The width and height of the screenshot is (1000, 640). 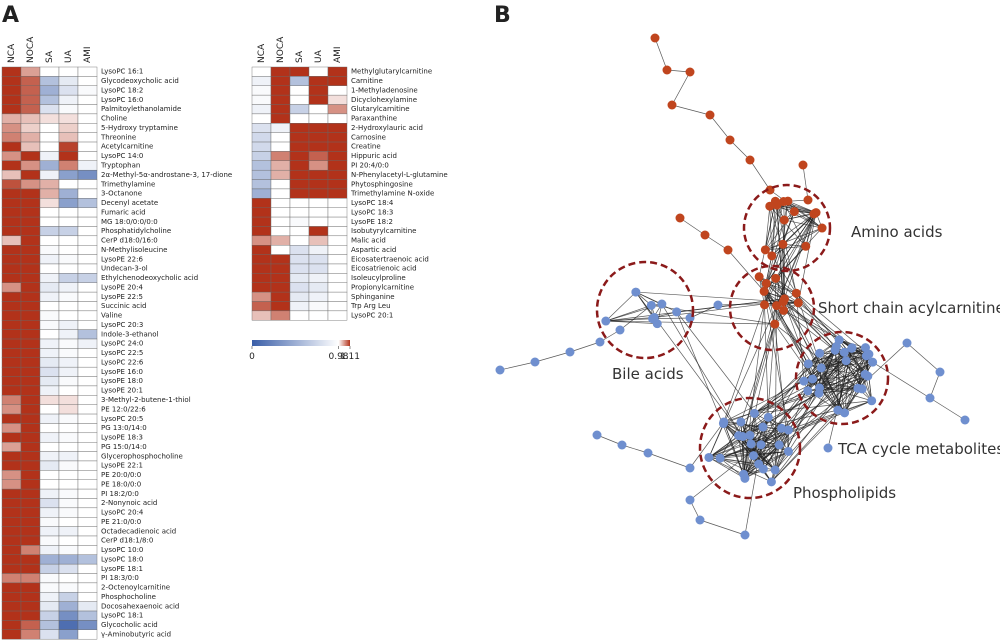 What do you see at coordinates (122, 259) in the screenshot?
I see `row-label: LysoPE 22:6` at bounding box center [122, 259].